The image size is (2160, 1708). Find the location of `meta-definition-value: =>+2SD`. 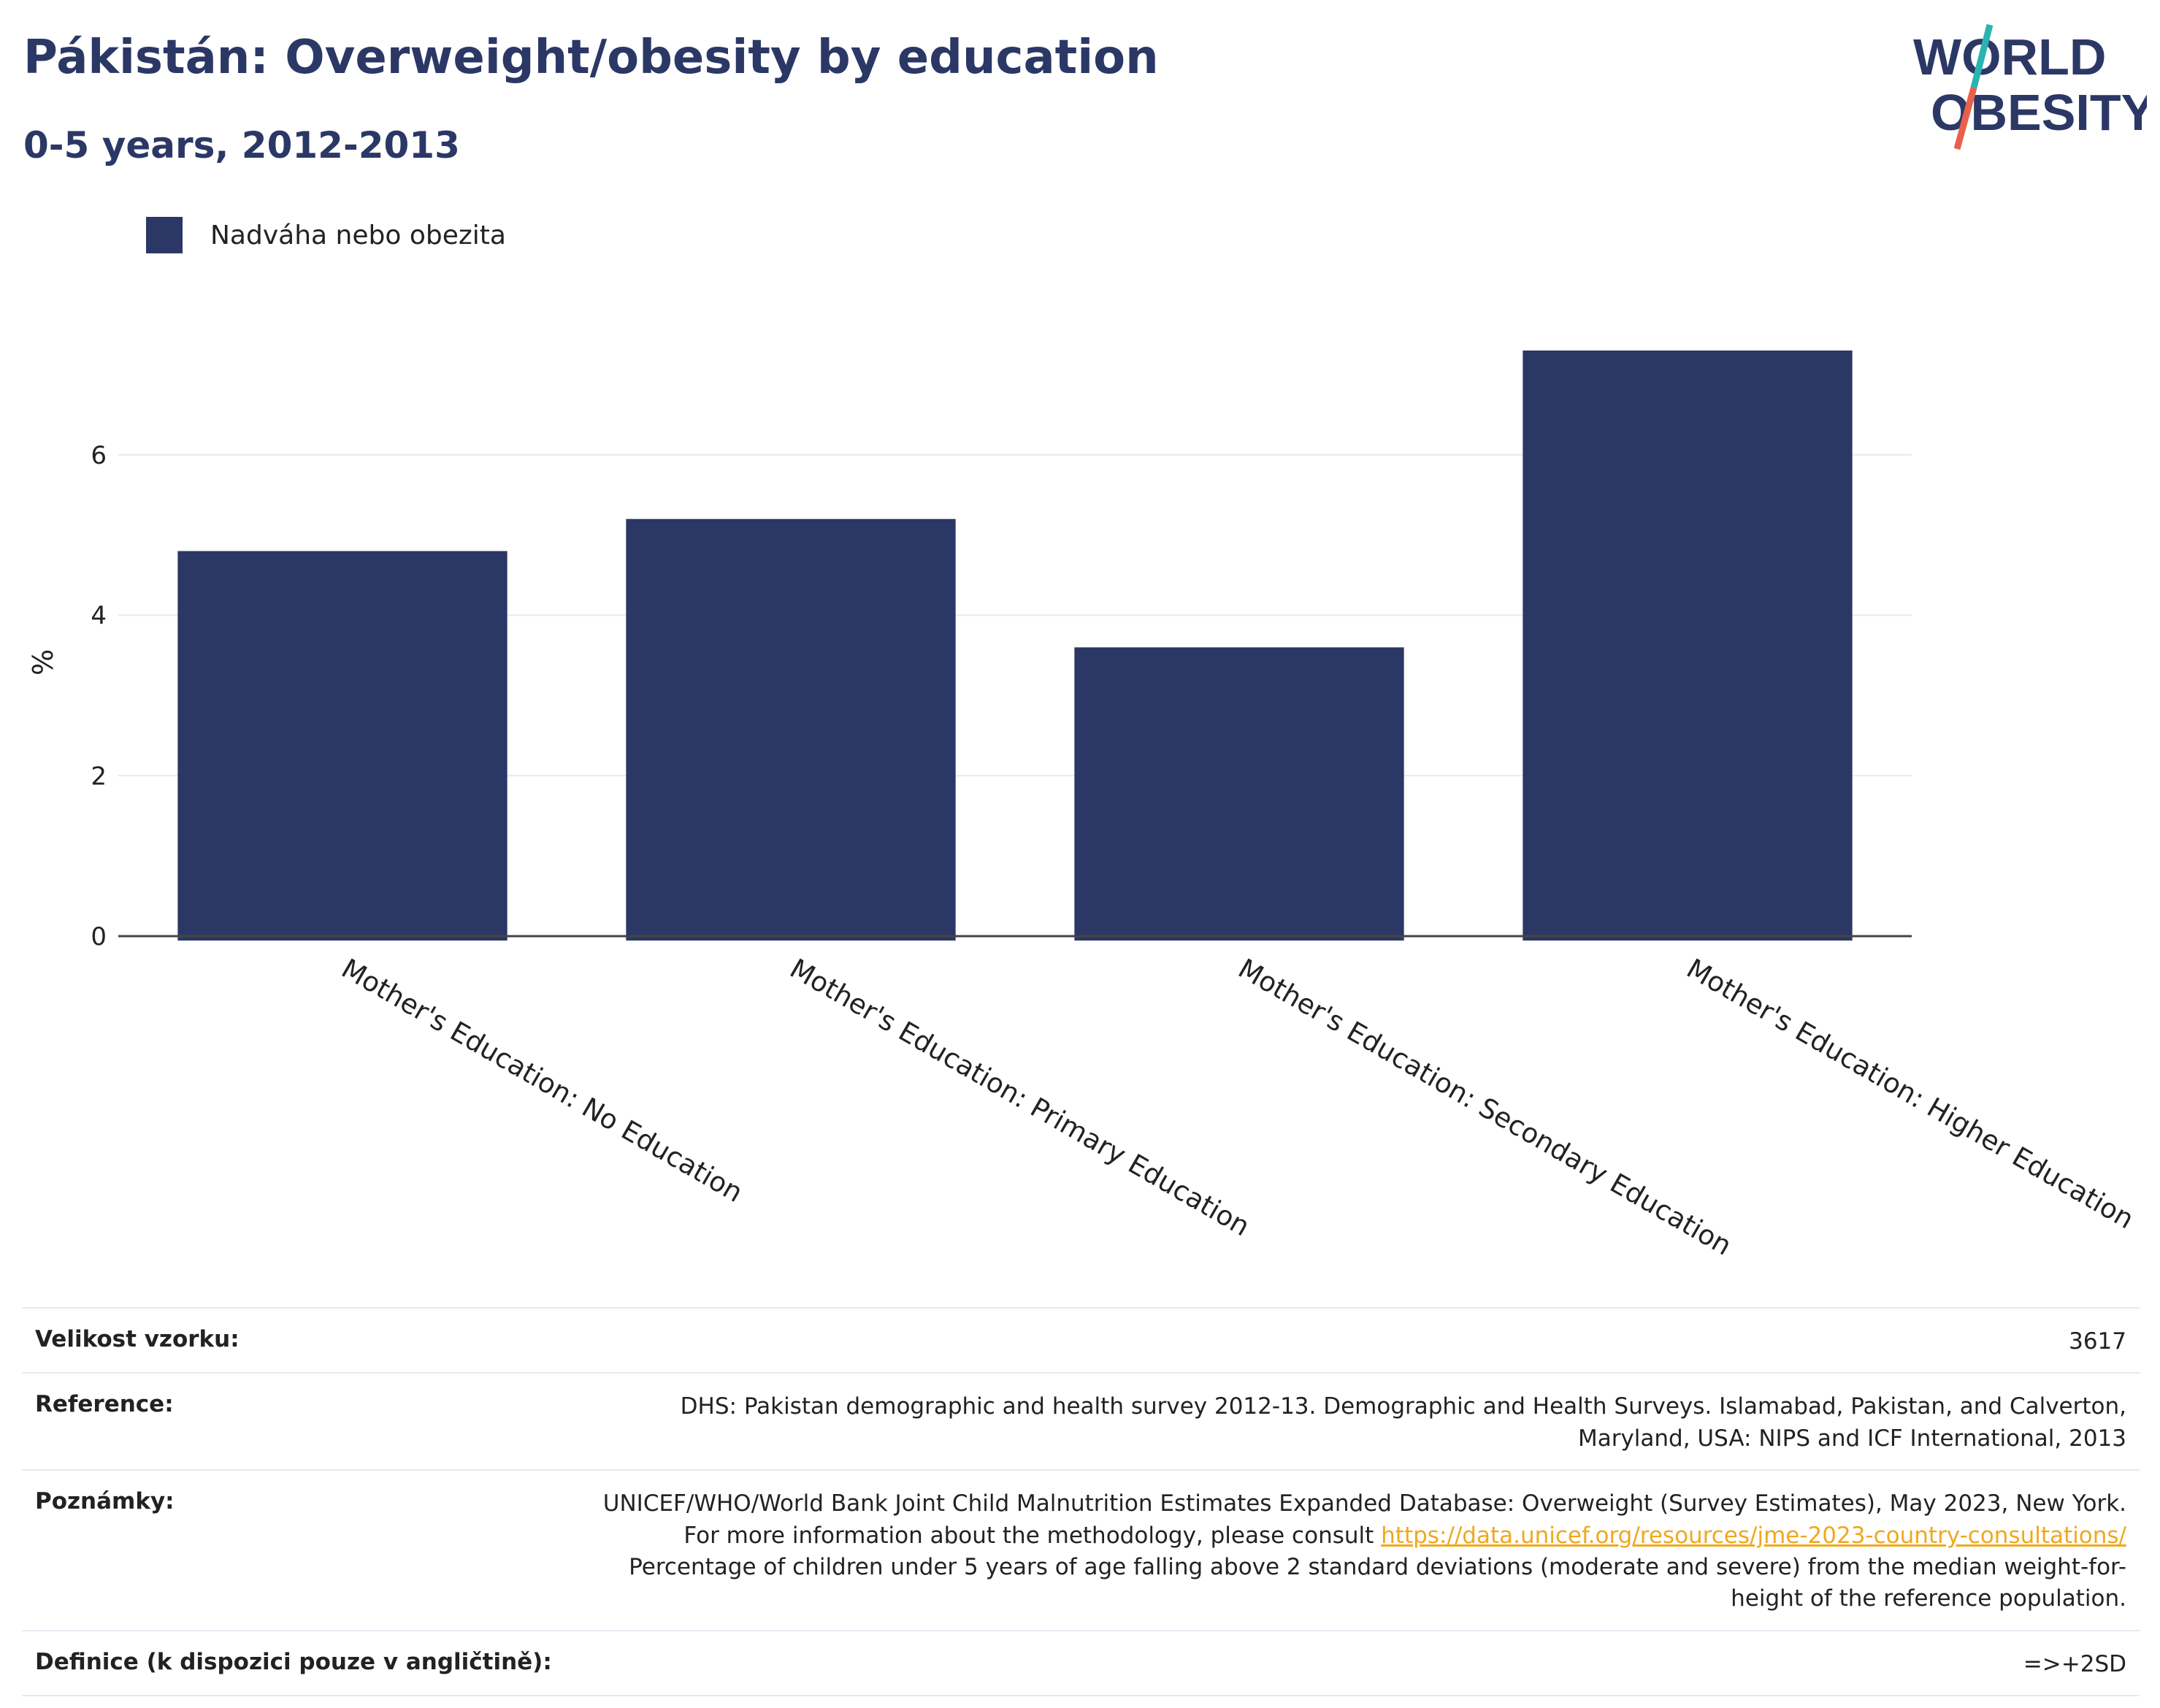

meta-definition-value: =>+2SD is located at coordinates (2074, 1663).